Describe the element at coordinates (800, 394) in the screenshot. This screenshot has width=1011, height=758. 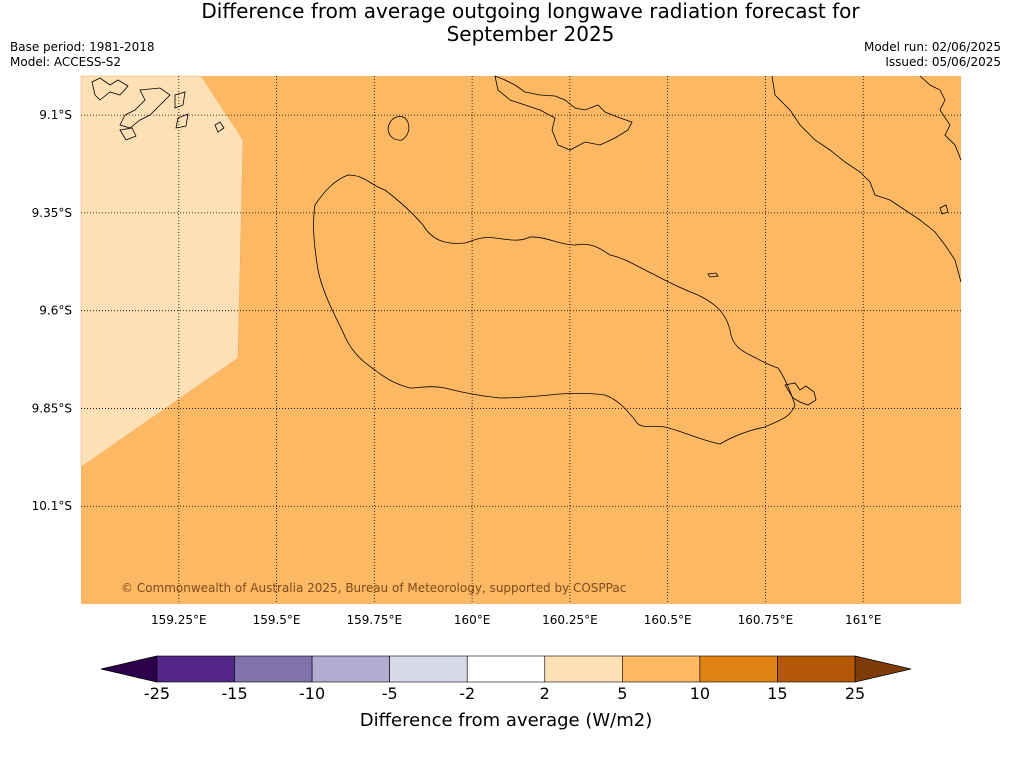
I see `coastline-marau-islets` at that location.